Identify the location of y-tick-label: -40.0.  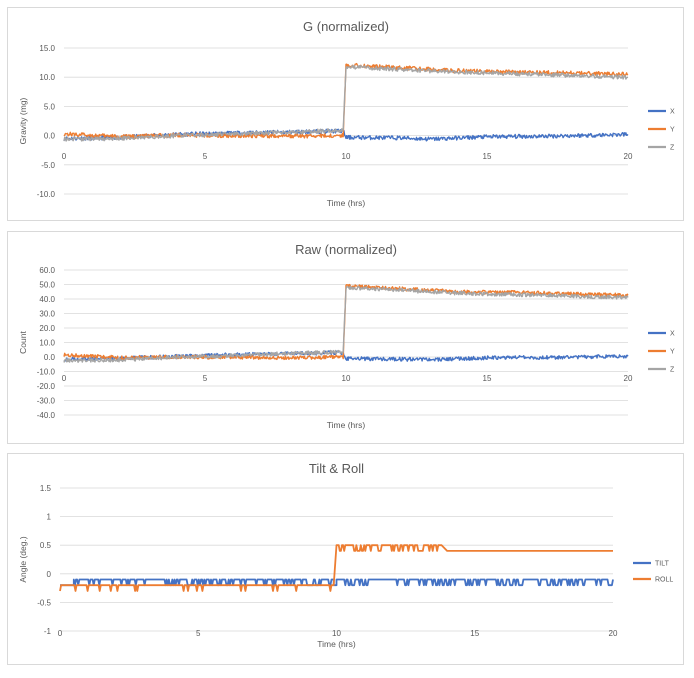
(46, 415).